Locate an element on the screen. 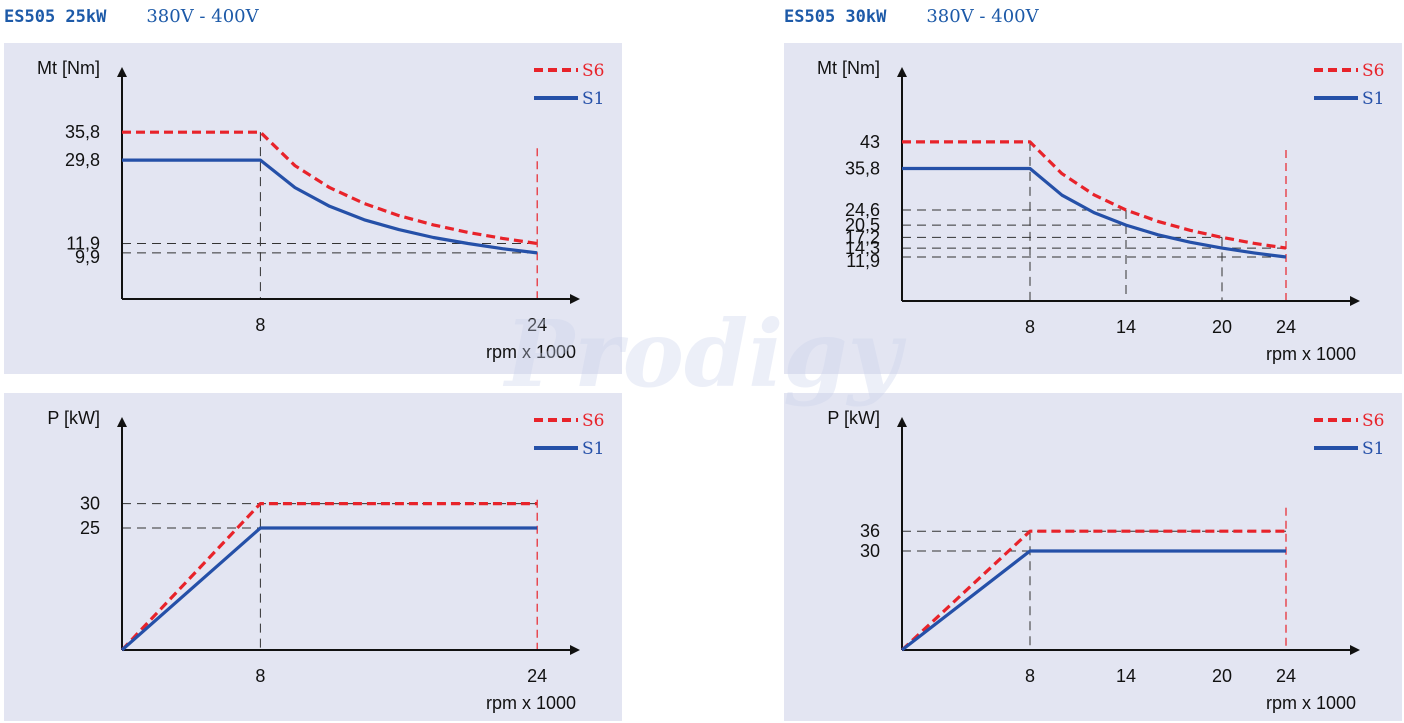 This screenshot has height=723, width=1404. model-label: ES505 30kW is located at coordinates (835, 17).